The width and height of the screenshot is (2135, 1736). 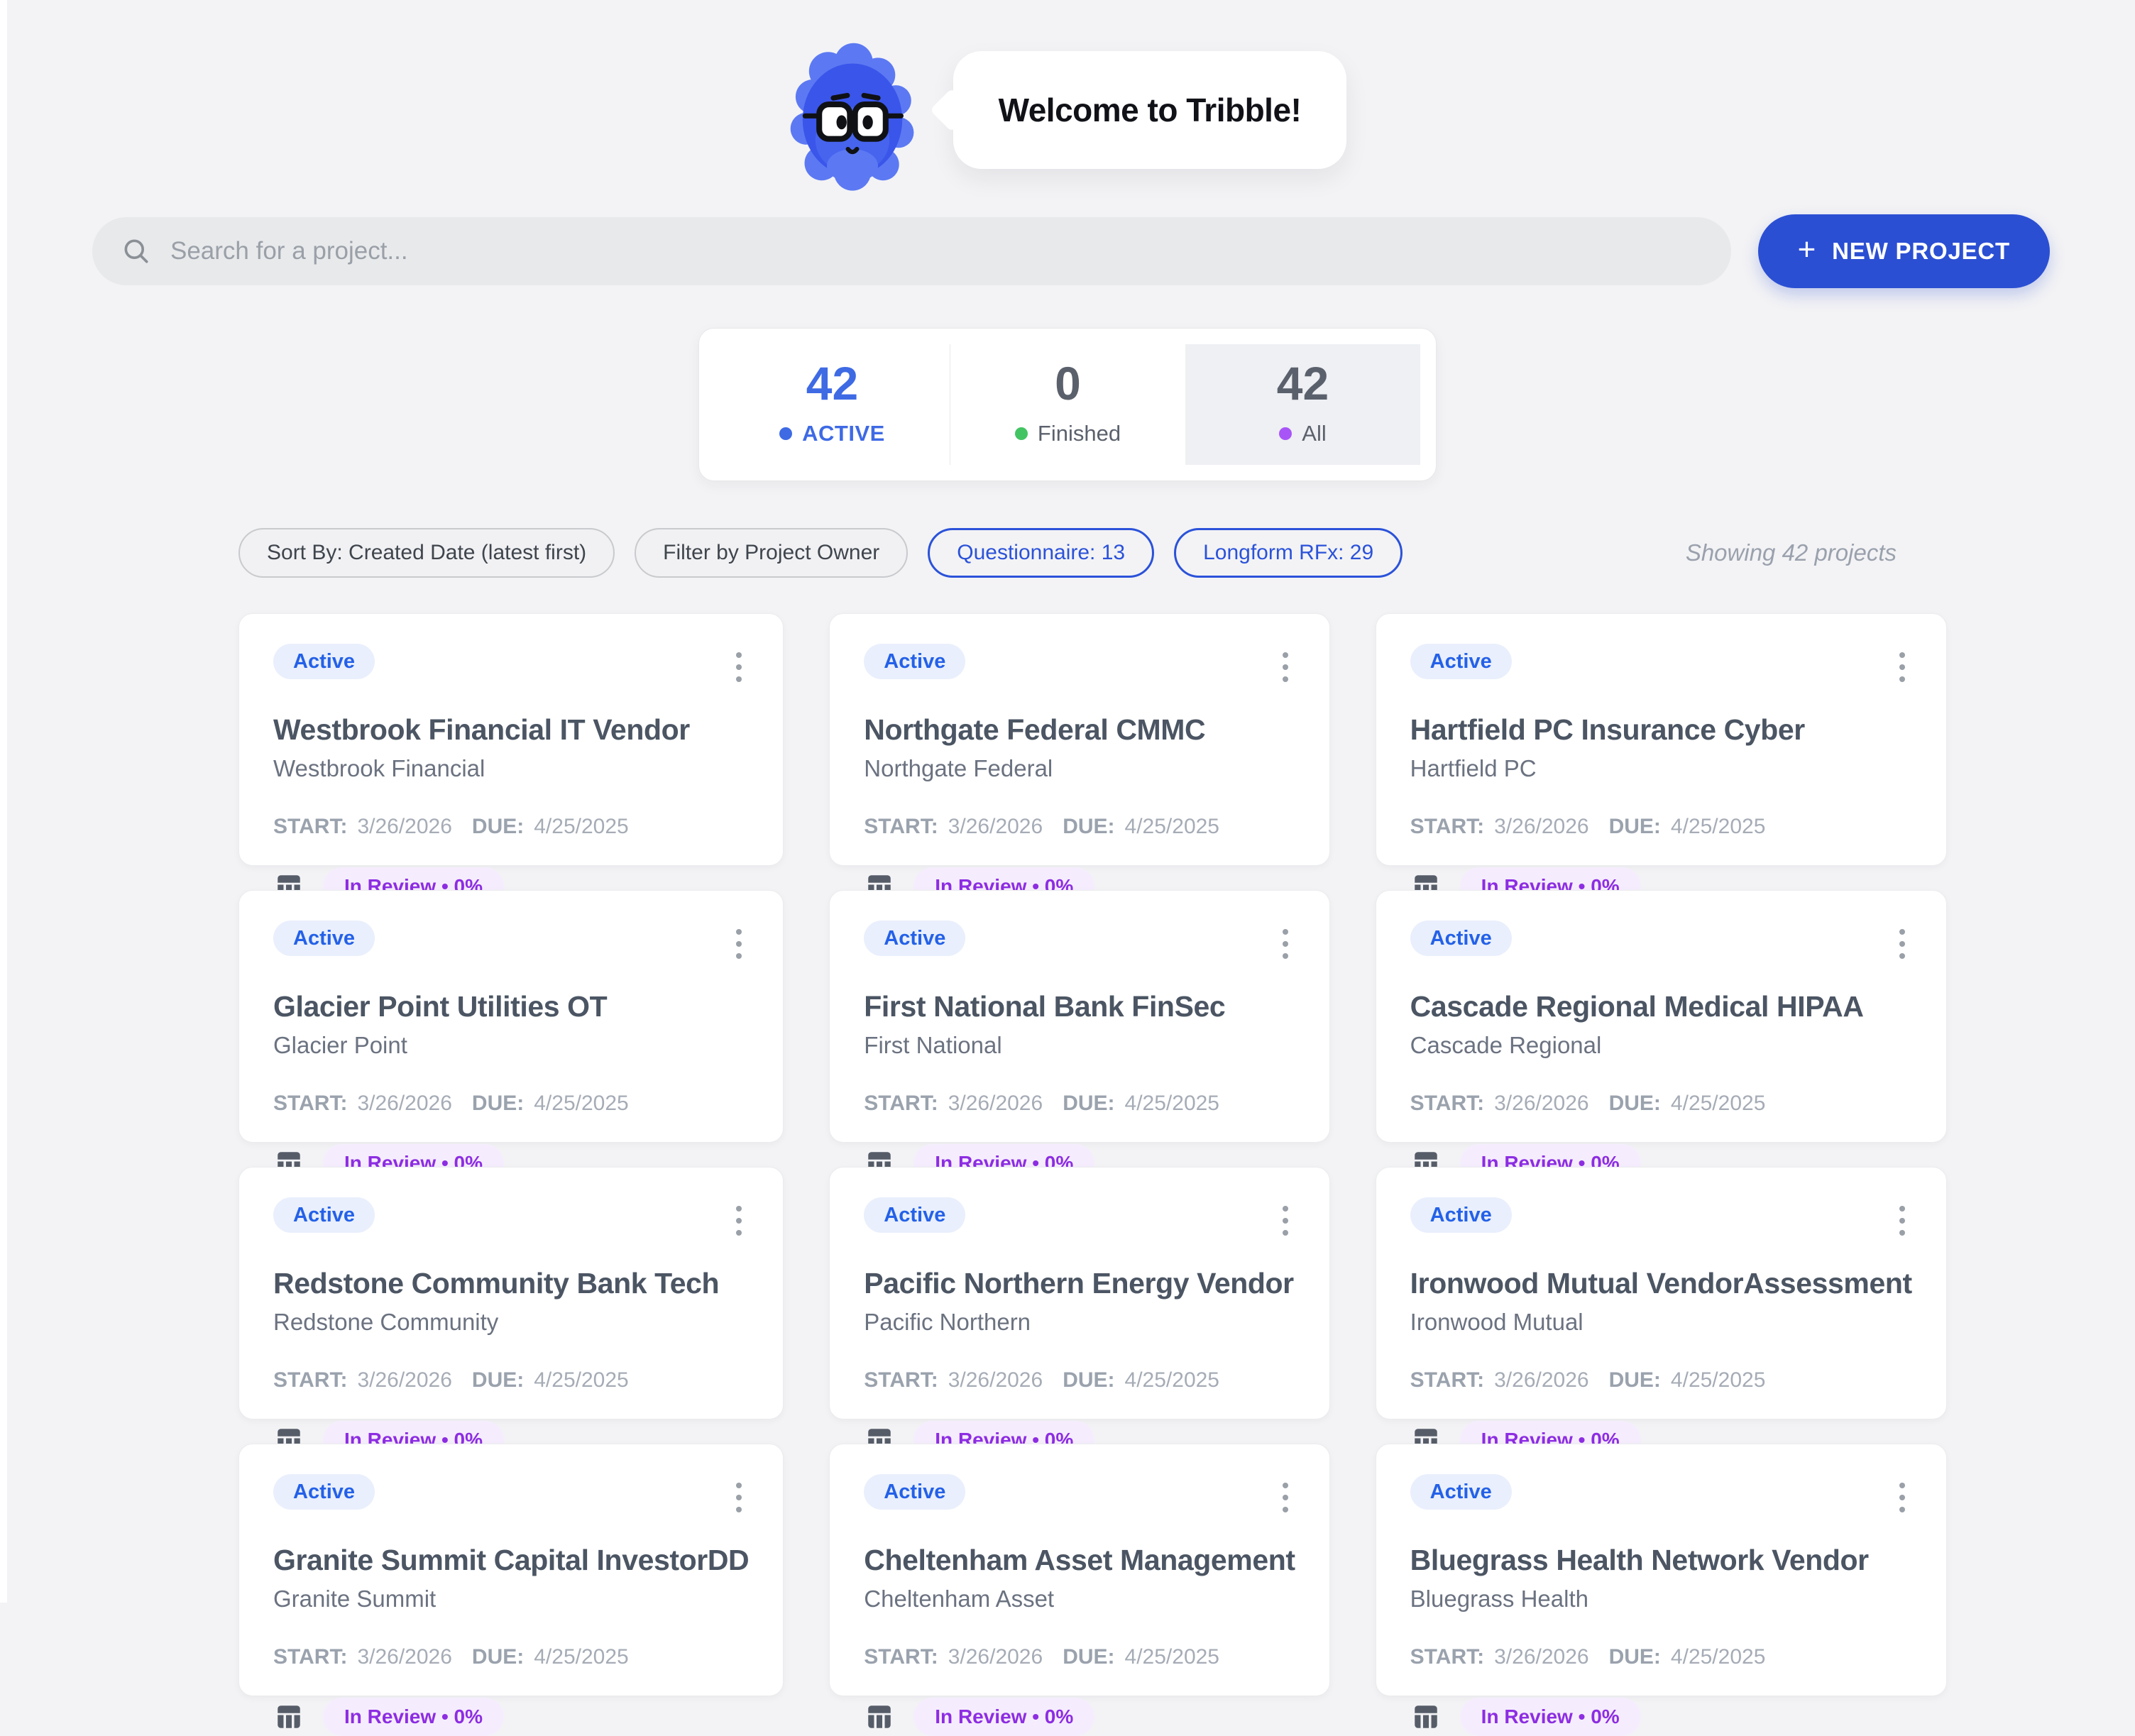 I want to click on new-project-button: + NEW PROJECT, so click(x=1904, y=251).